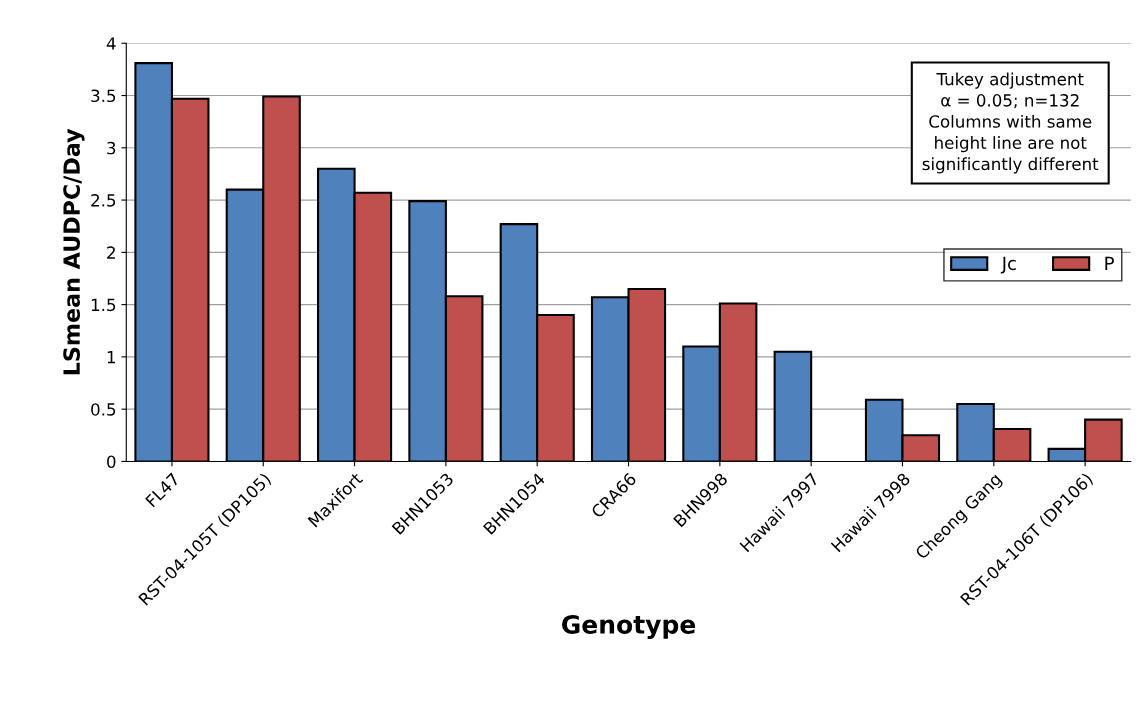 Image resolution: width=1148 pixels, height=721 pixels. I want to click on y-tick-label: 1, so click(111, 357).